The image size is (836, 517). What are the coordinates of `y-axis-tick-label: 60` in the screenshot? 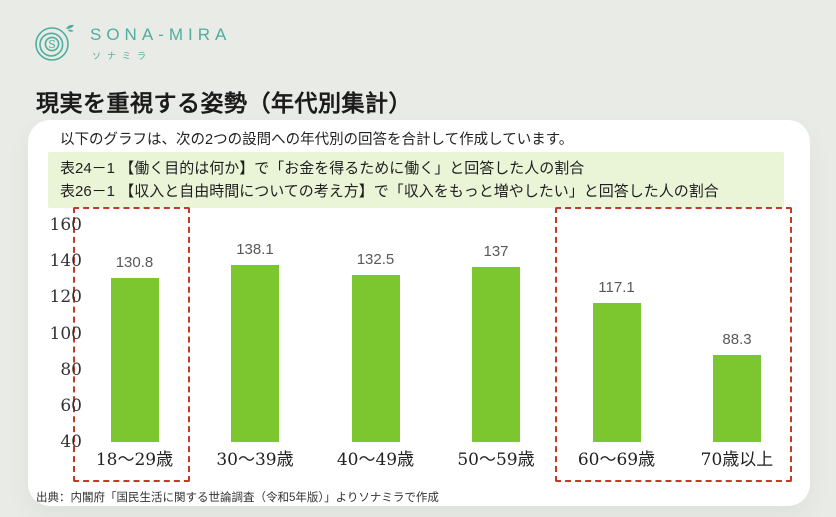 It's located at (71, 405).